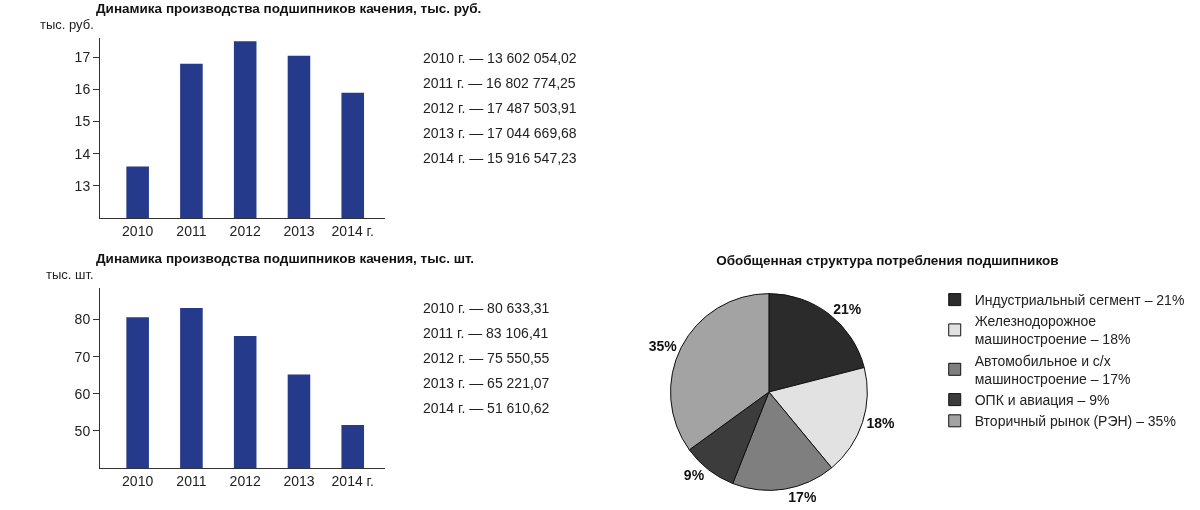  What do you see at coordinates (663, 345) in the screenshot?
I see `data-label: 35%` at bounding box center [663, 345].